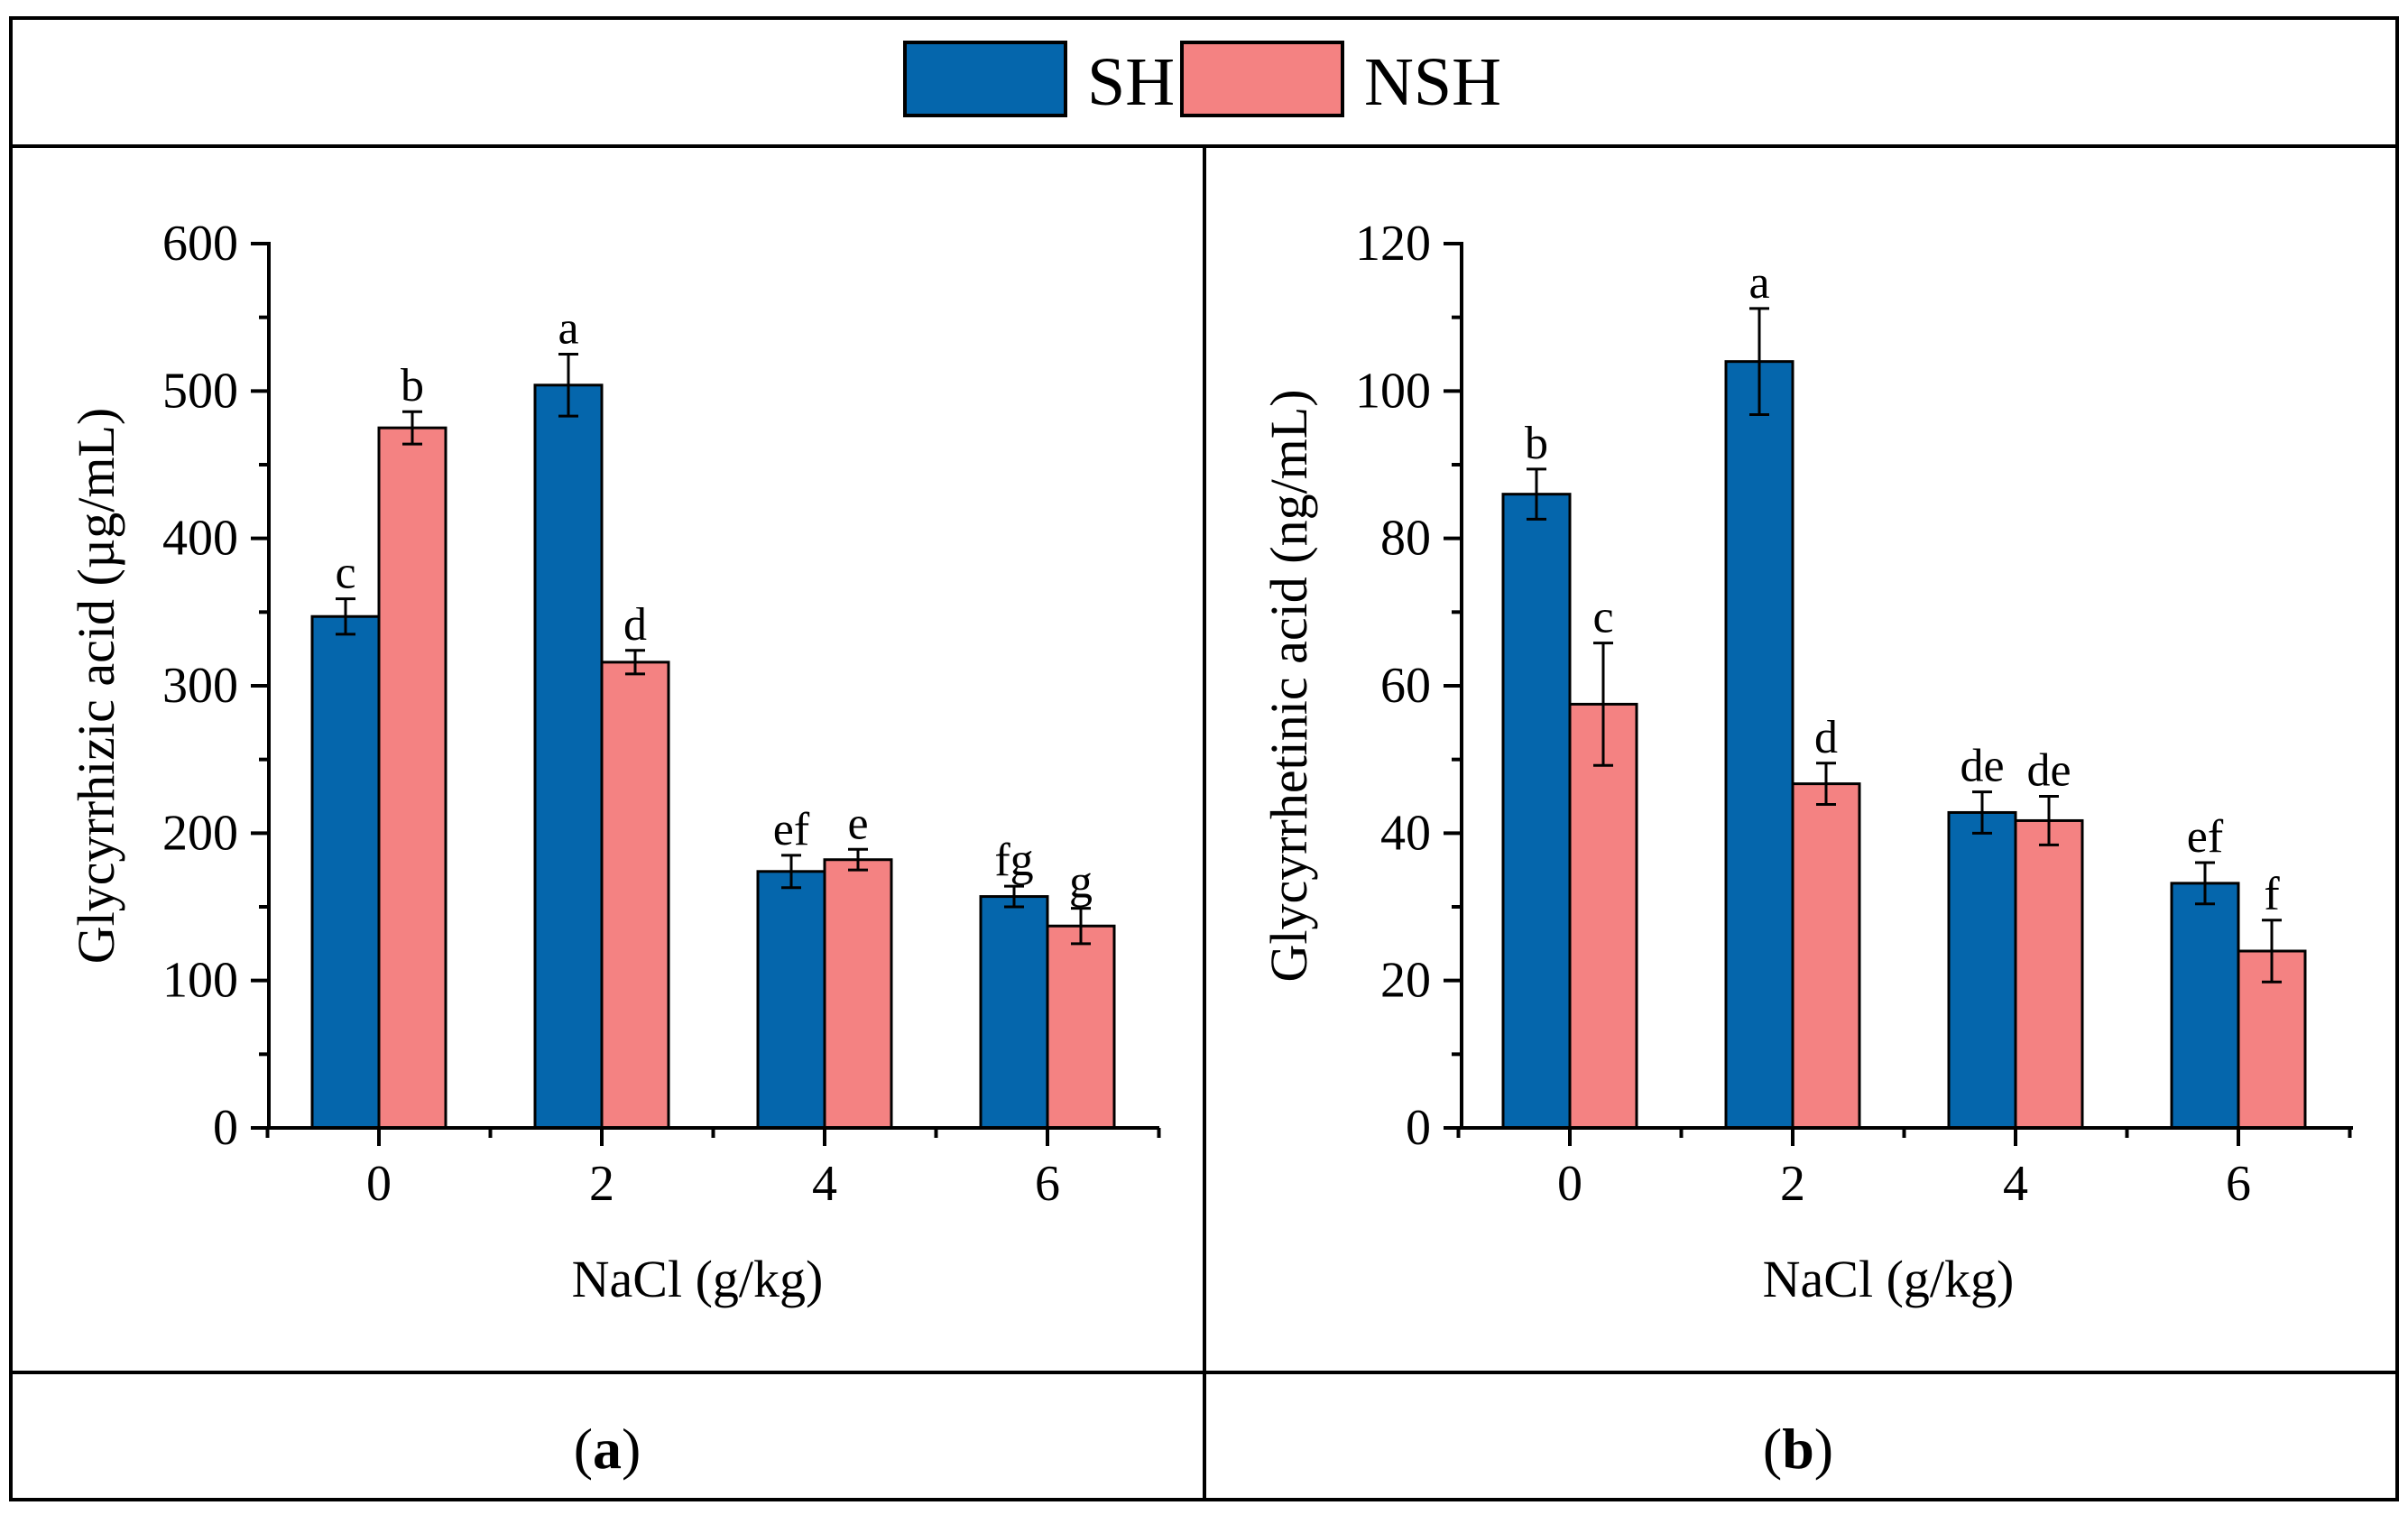  Describe the element at coordinates (568, 329) in the screenshot. I see `panel-a-letter-sh-2: a` at that location.